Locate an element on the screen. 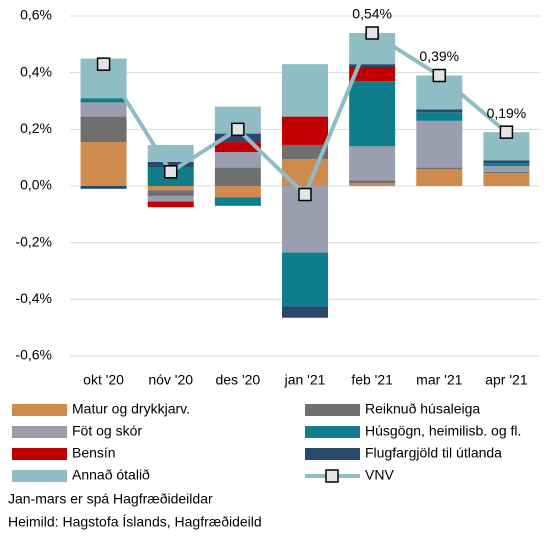 The height and width of the screenshot is (540, 547). x-tick-label: mar '21 is located at coordinates (439, 380).